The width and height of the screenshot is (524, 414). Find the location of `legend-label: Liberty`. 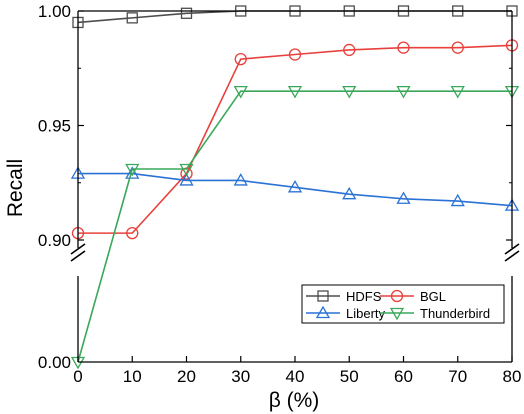

legend-label: Liberty is located at coordinates (366, 313).